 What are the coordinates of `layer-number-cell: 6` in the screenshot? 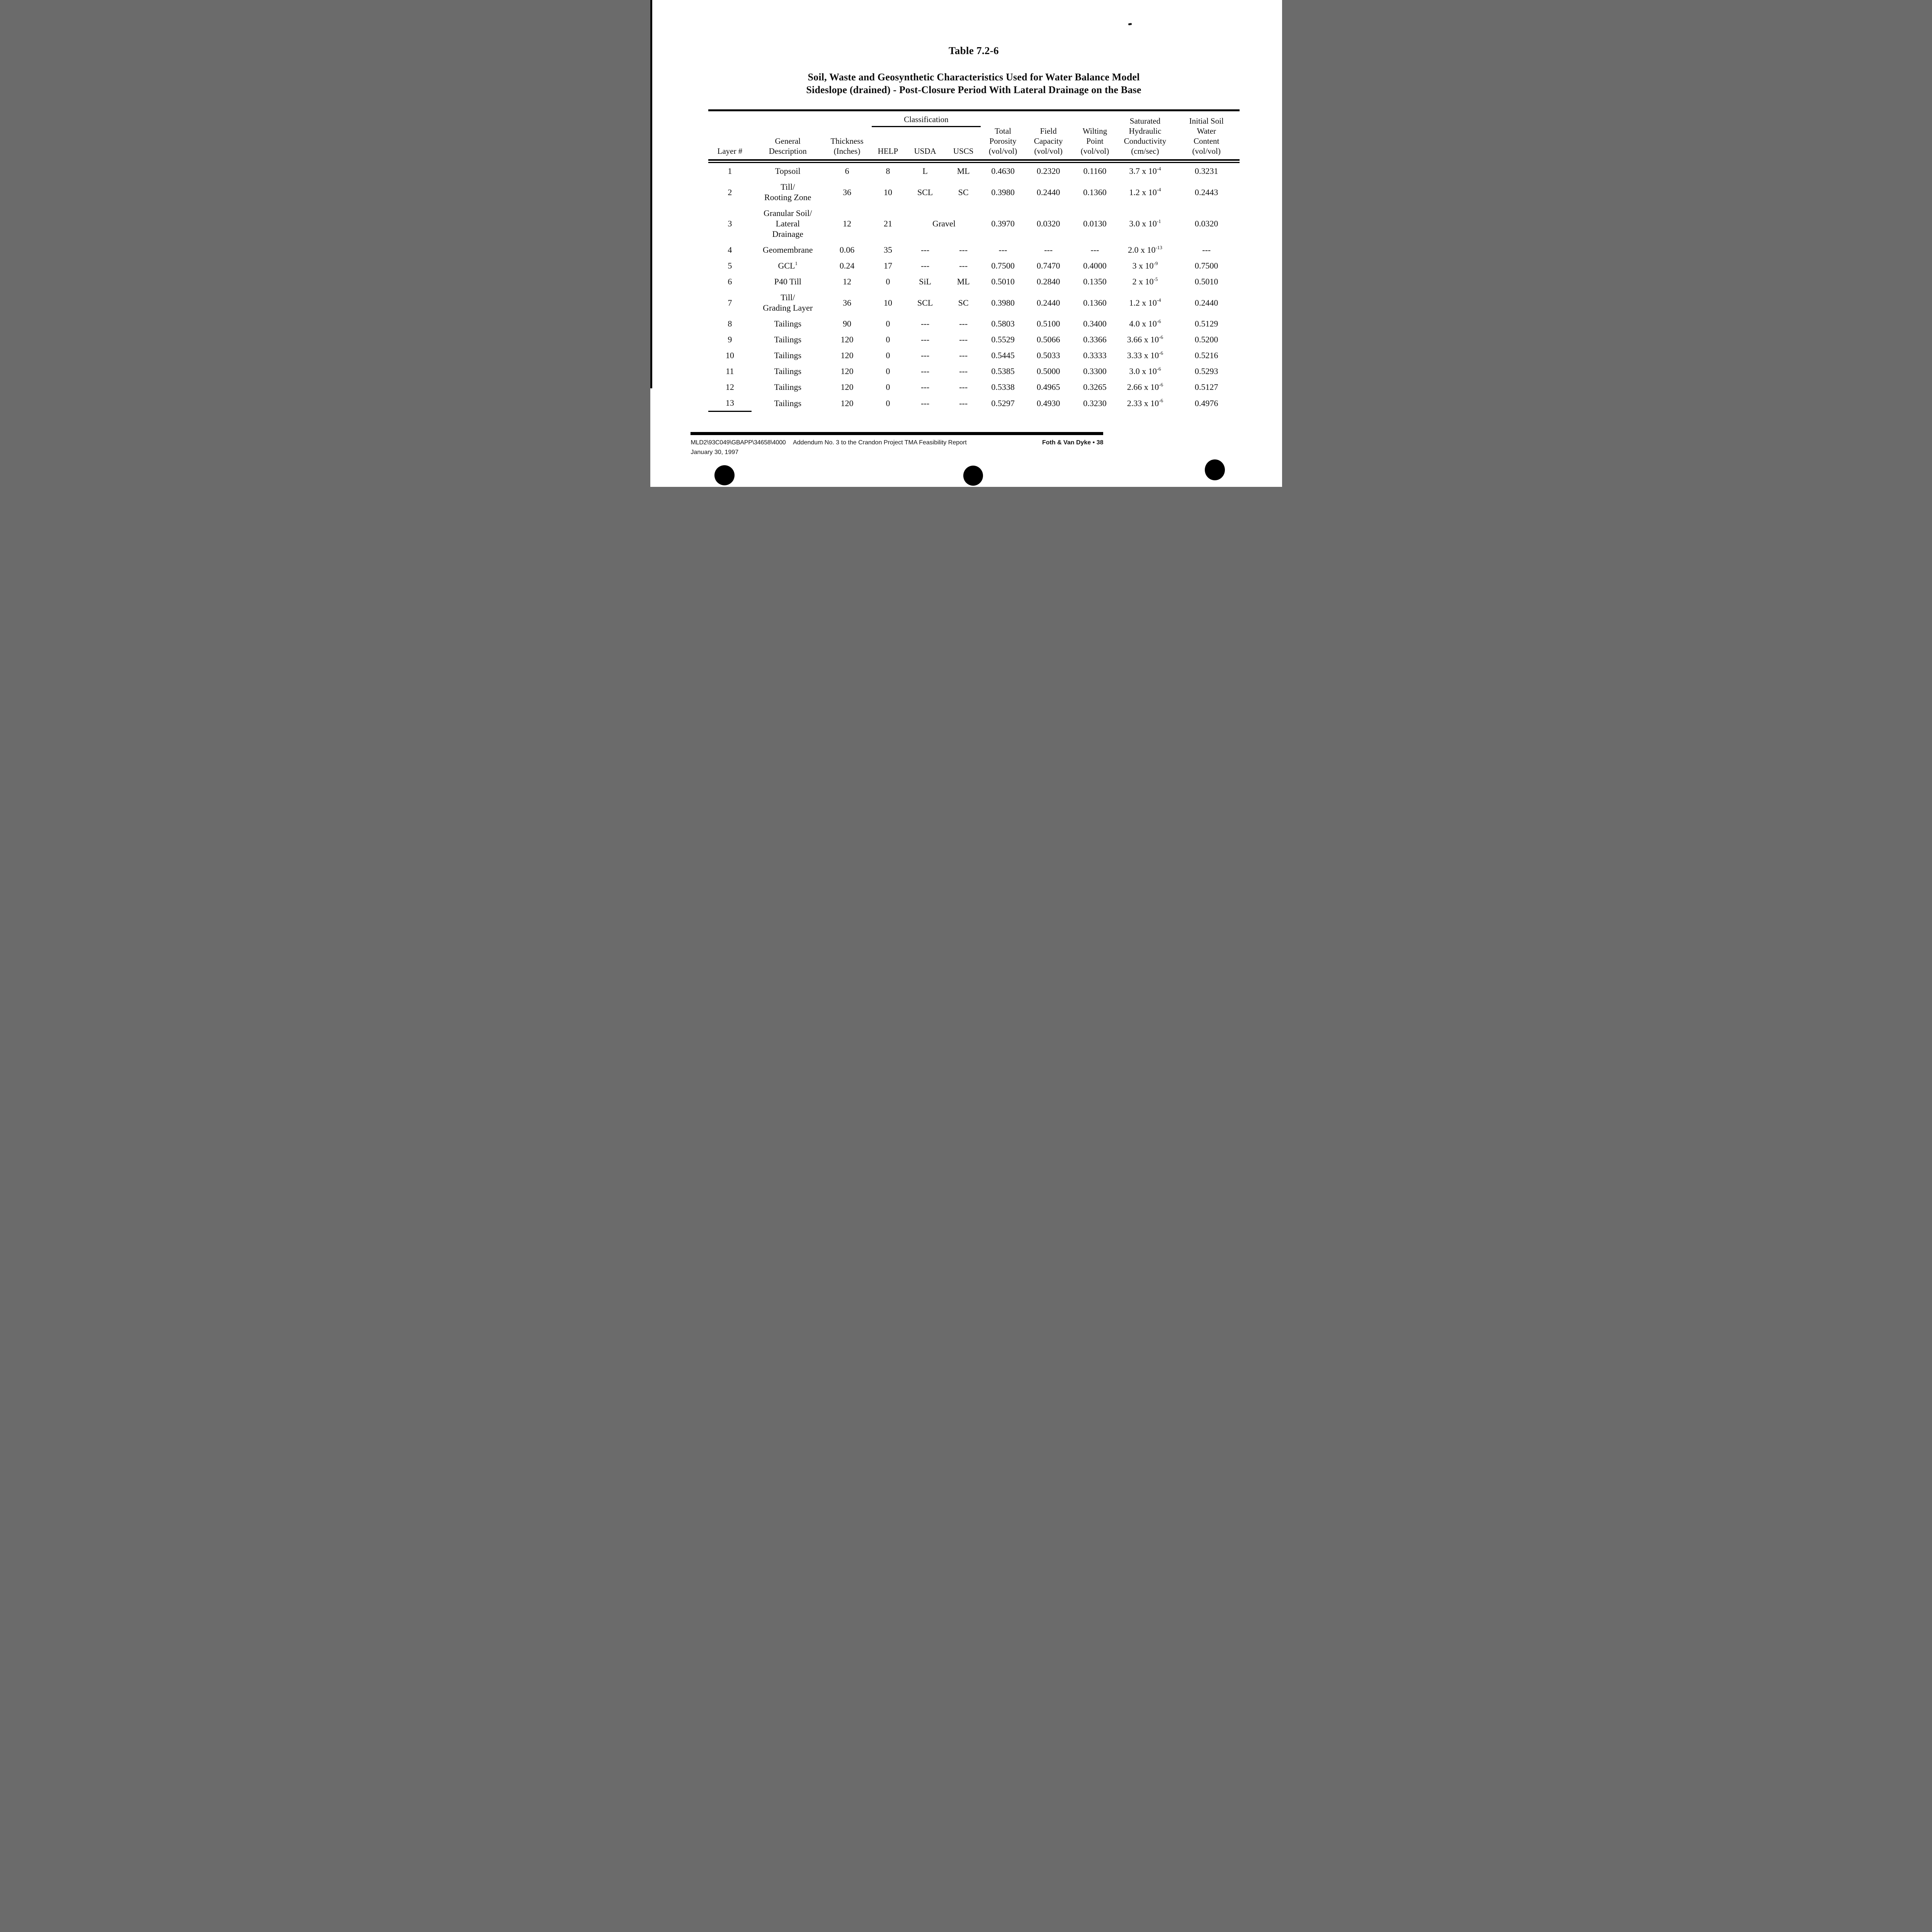 It's located at (730, 282).